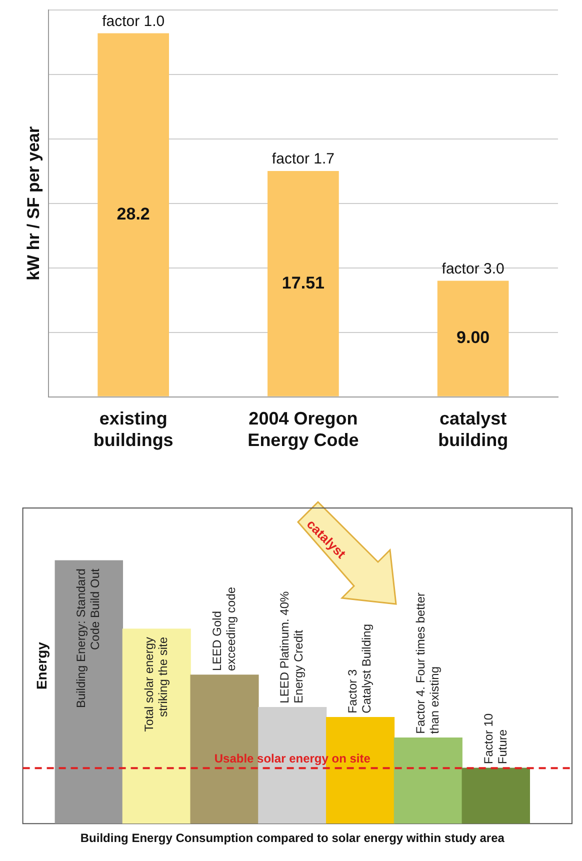 This screenshot has width=582, height=861. Describe the element at coordinates (303, 429) in the screenshot. I see `x-tick-label: 2004 Oregon Energy Code` at that location.